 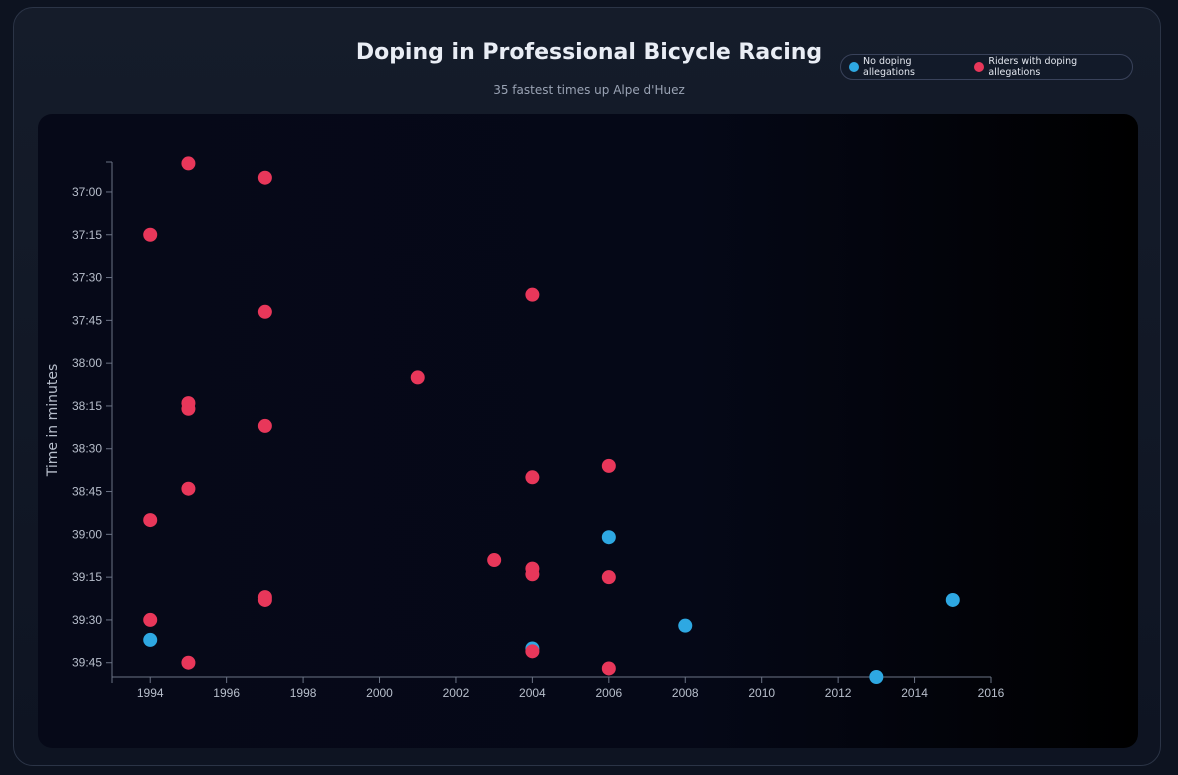 What do you see at coordinates (87, 235) in the screenshot?
I see `y-tick-label: 37:15` at bounding box center [87, 235].